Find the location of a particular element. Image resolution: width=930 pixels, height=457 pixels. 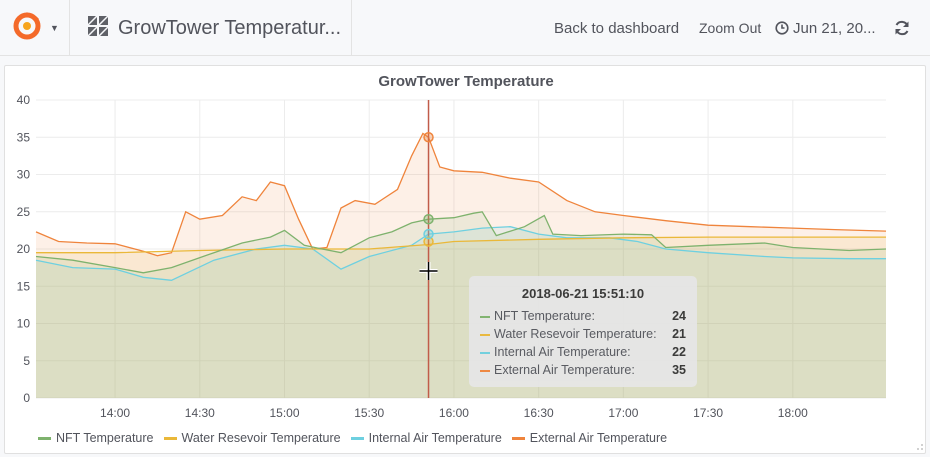

legend-label: Internal Air Temperature is located at coordinates (435, 438).